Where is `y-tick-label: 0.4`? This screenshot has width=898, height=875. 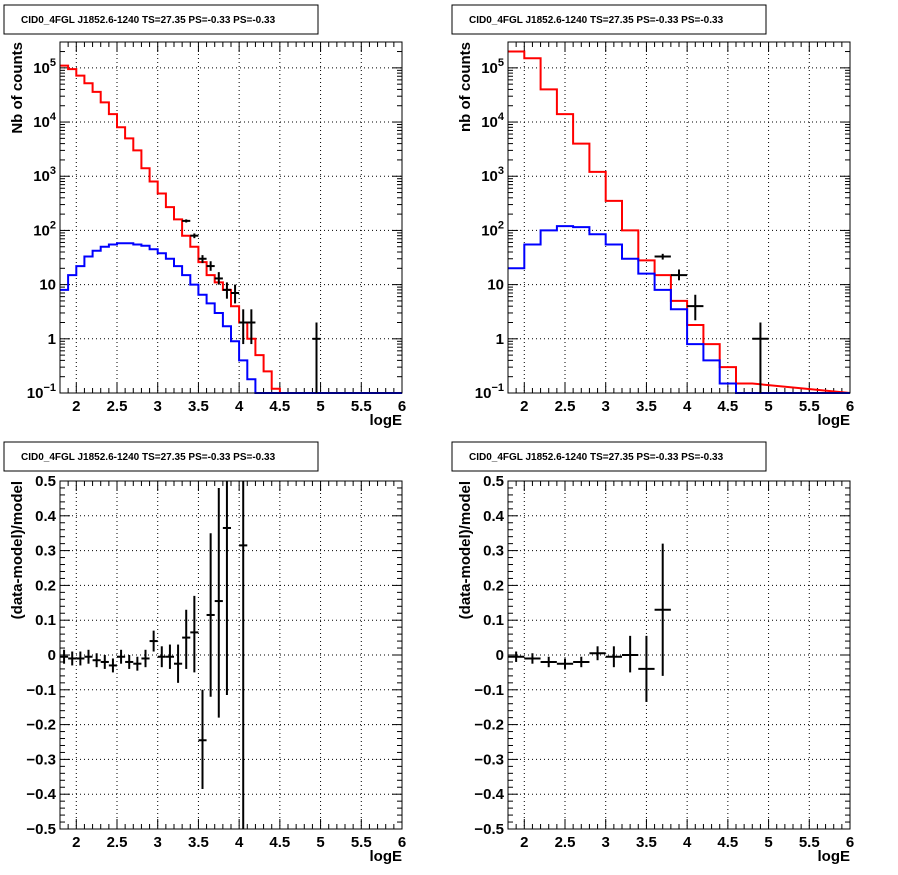
y-tick-label: 0.4 is located at coordinates (494, 516).